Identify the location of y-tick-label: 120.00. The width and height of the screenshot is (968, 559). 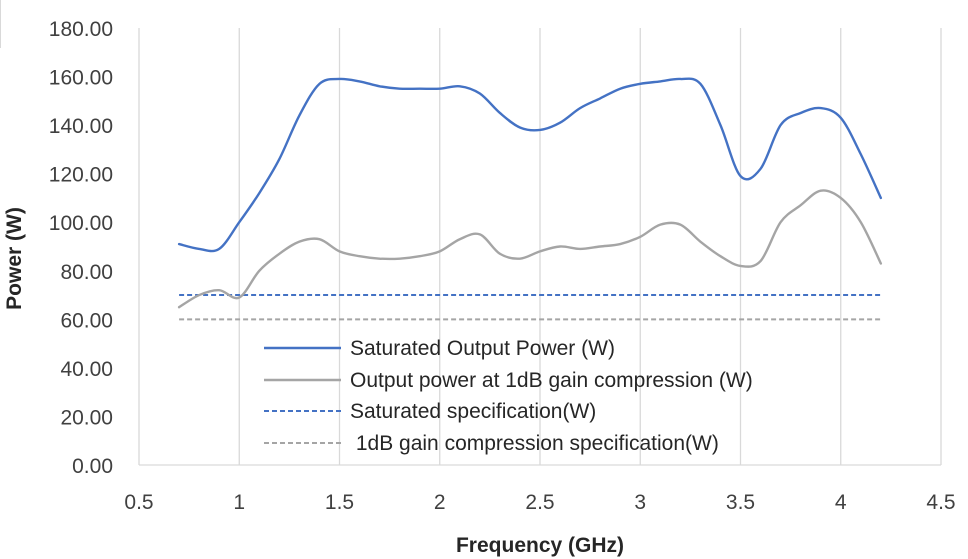
(81, 175).